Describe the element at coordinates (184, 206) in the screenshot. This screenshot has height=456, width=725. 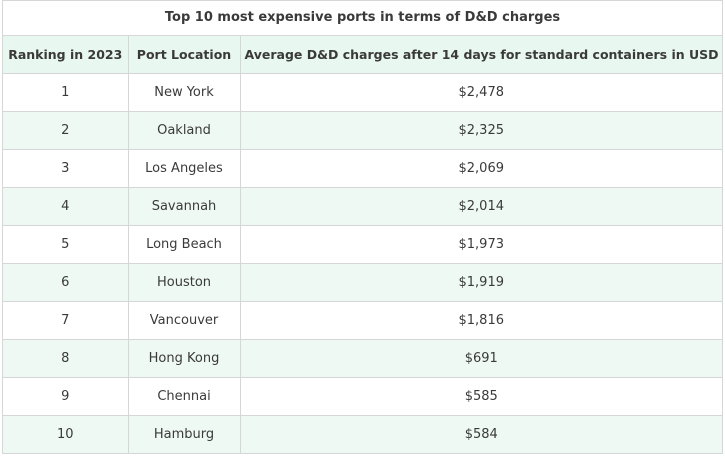
I see `port-location-cell: Savannah` at that location.